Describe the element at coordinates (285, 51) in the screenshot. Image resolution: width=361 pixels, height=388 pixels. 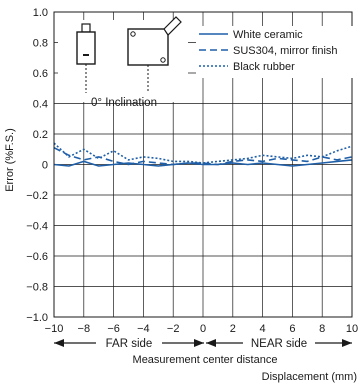
I see `legend-label: SUS304, mirror finish` at that location.